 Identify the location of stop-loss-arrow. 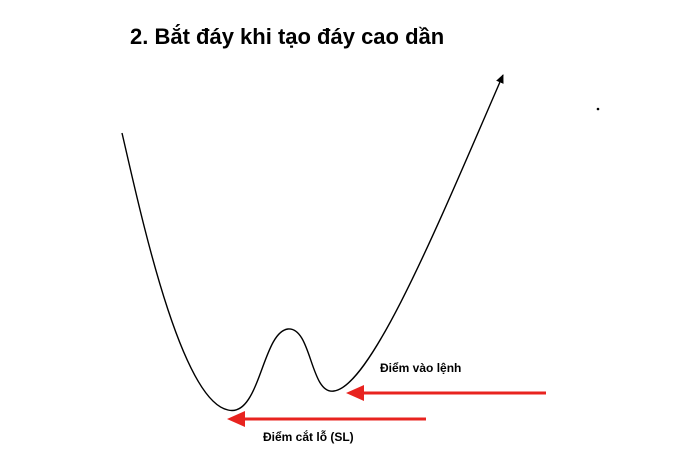
(326, 419).